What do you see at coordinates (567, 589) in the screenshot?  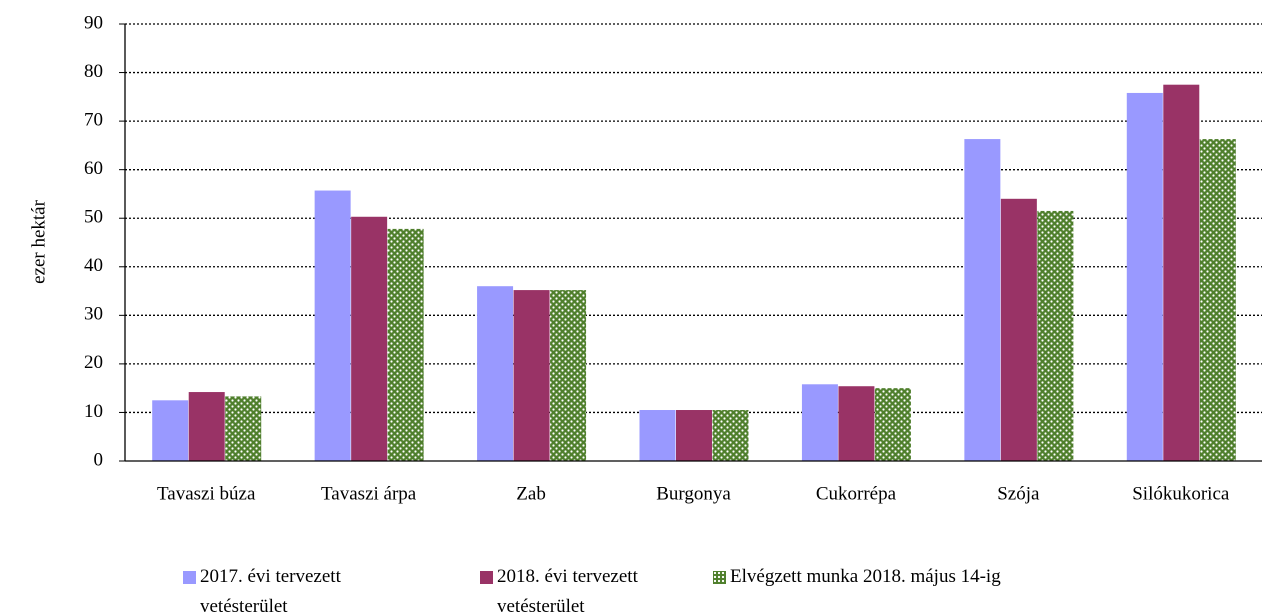 I see `legend-label: 2018. évi tervezett vetésterület` at bounding box center [567, 589].